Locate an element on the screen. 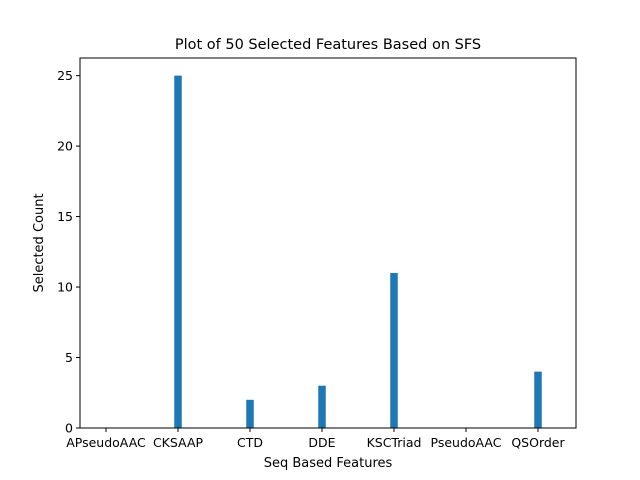 The height and width of the screenshot is (480, 640). x-tick-label-qsorder: QSOrder is located at coordinates (538, 442).